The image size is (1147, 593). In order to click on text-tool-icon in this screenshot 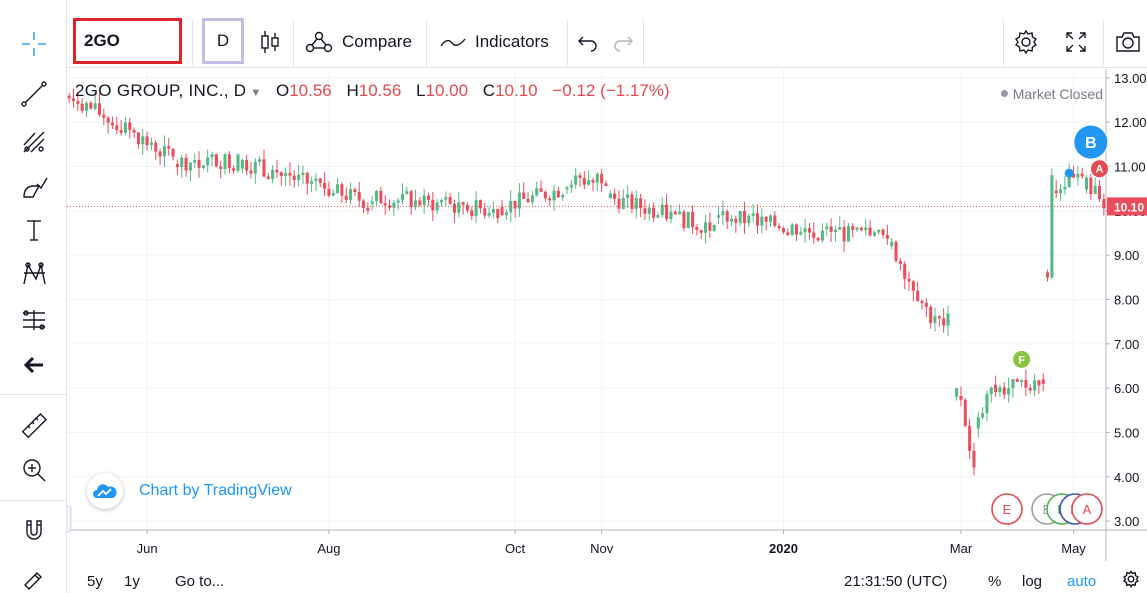, I will do `click(34, 230)`.